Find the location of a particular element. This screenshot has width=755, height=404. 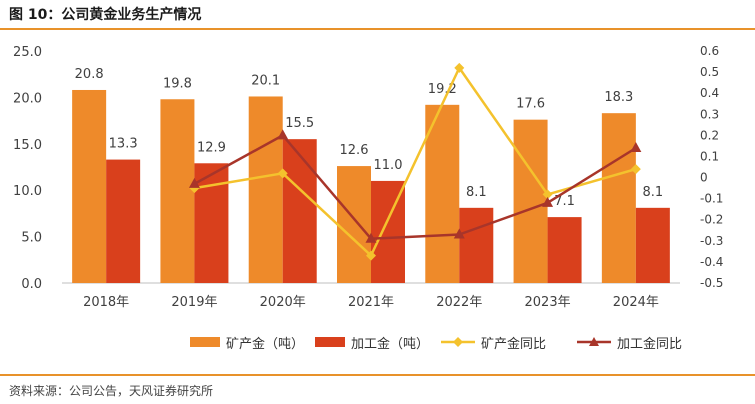

legend-item-mine-gold: 矿产金（吨） is located at coordinates (247, 342).